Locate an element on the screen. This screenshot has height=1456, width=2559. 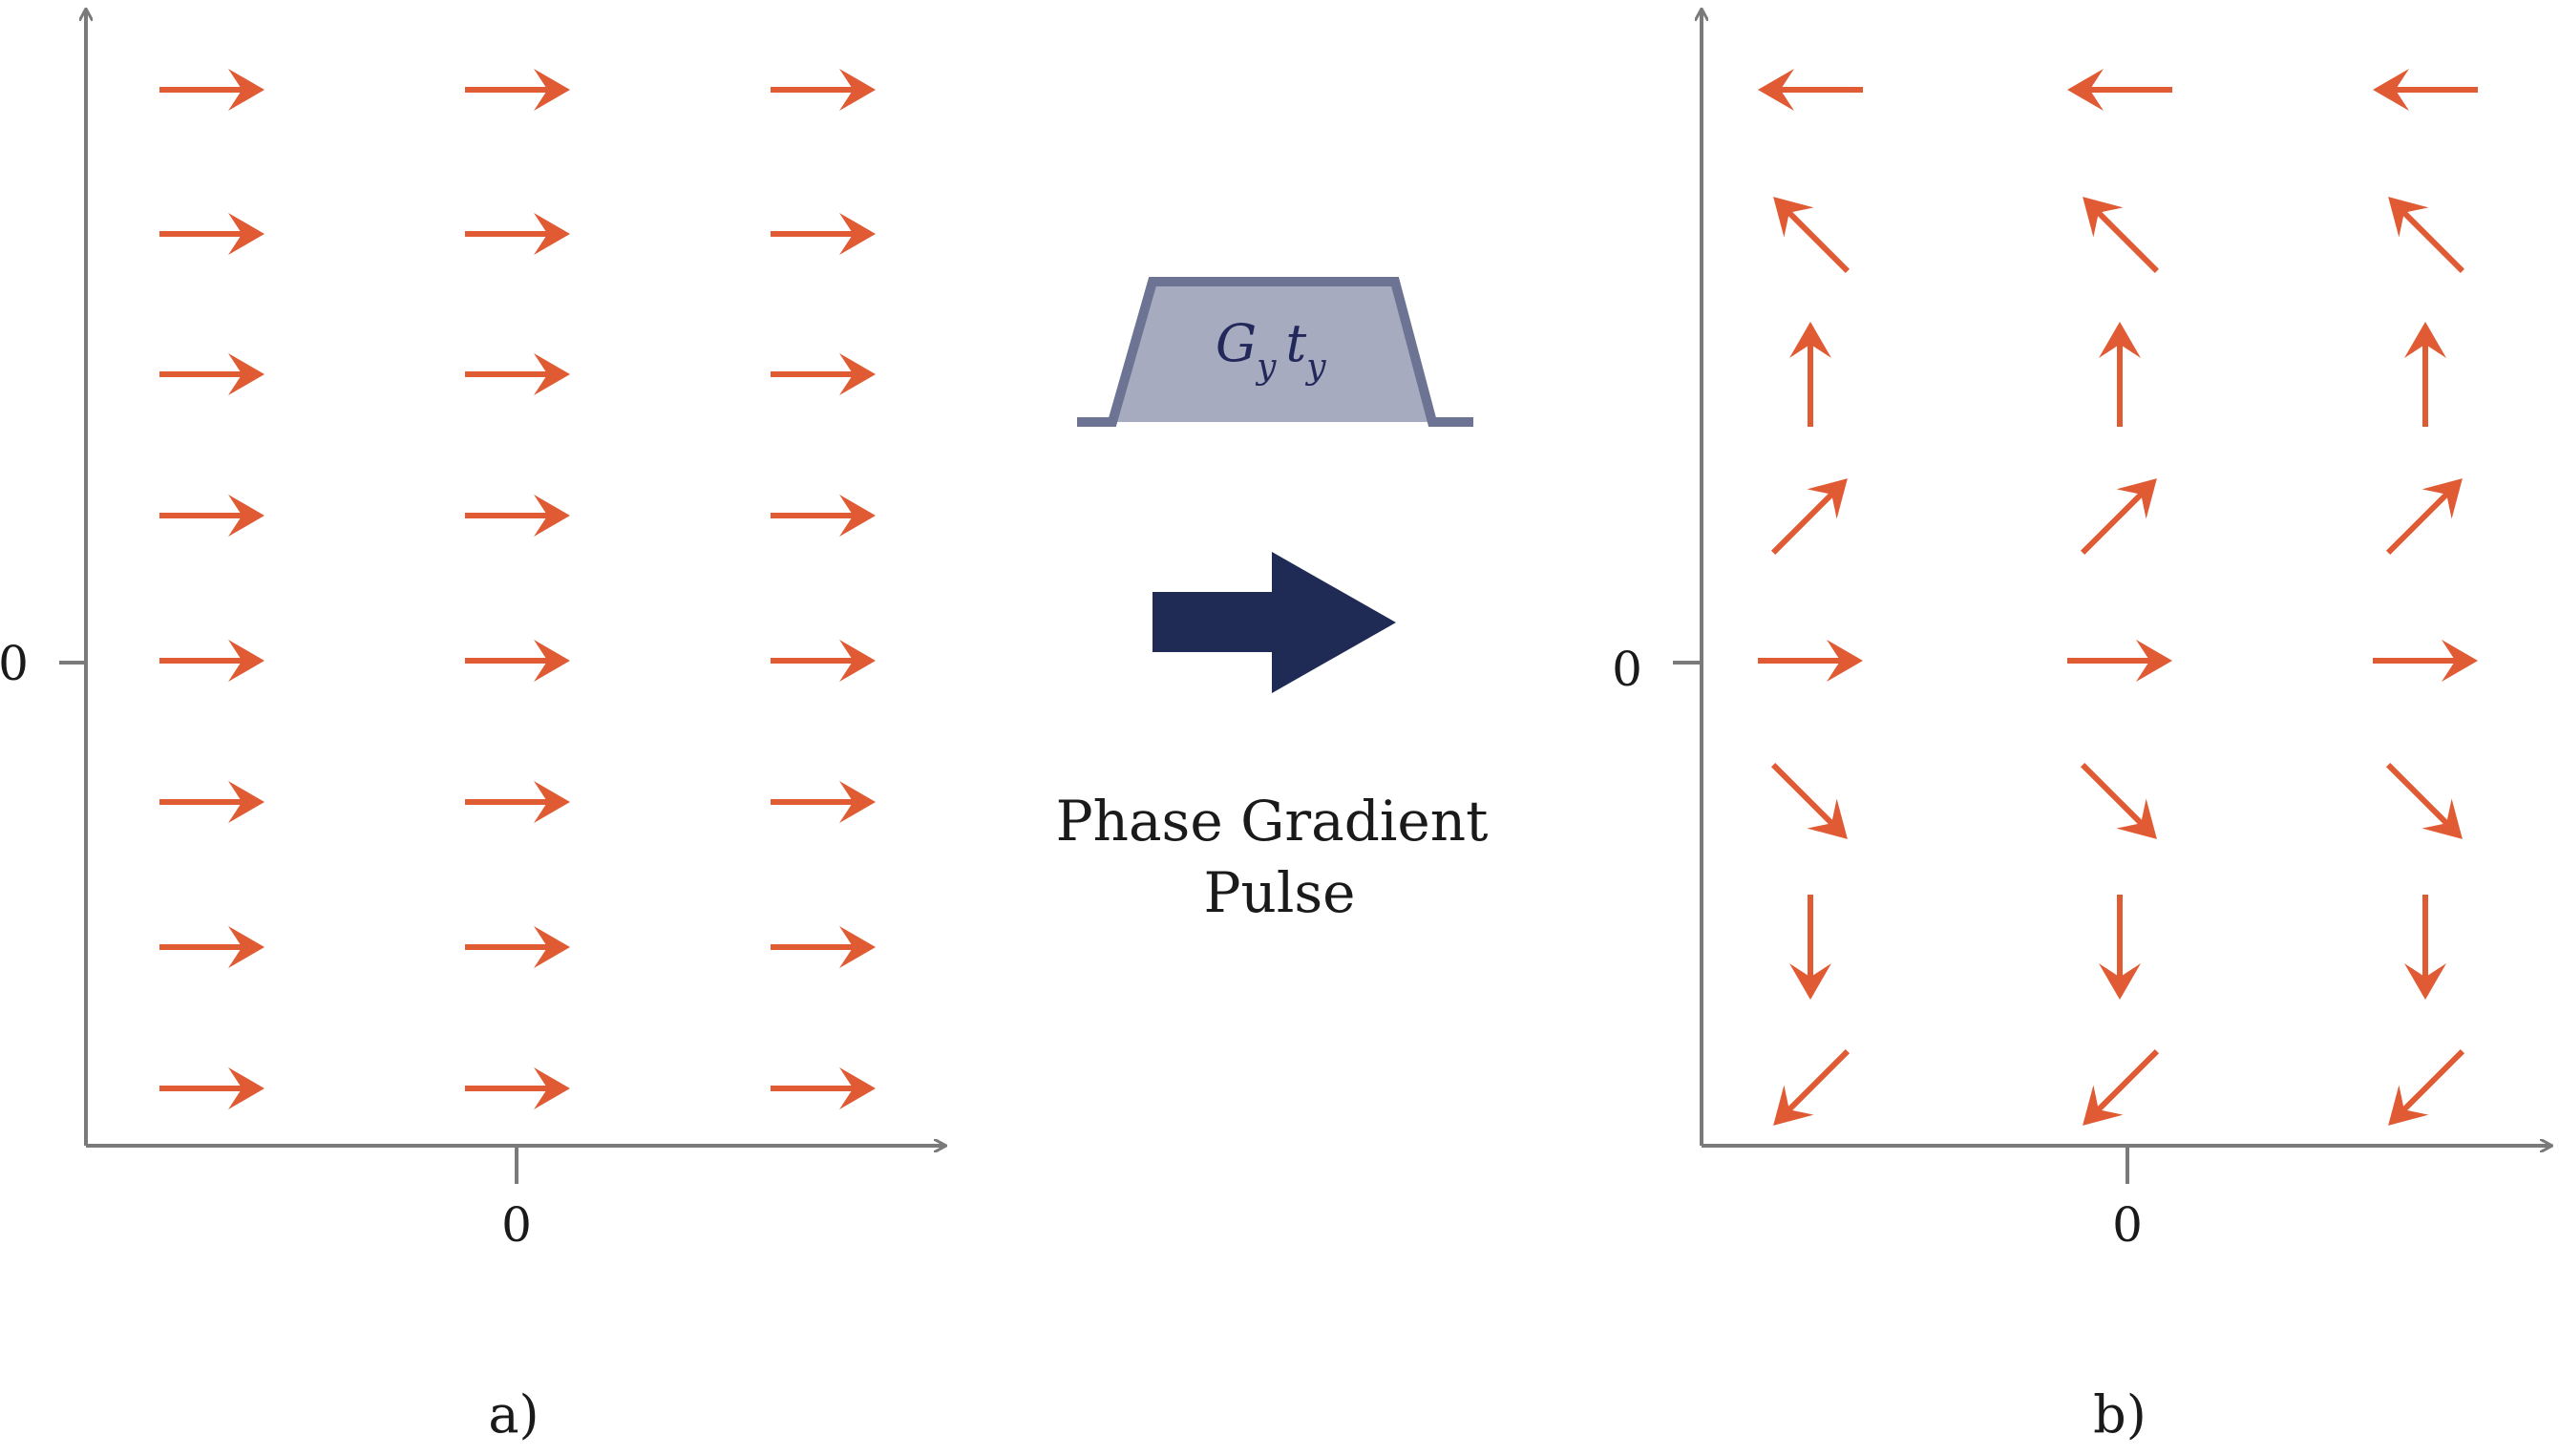
vector-arrow-a-r3-c1 is located at coordinates (211, 374).